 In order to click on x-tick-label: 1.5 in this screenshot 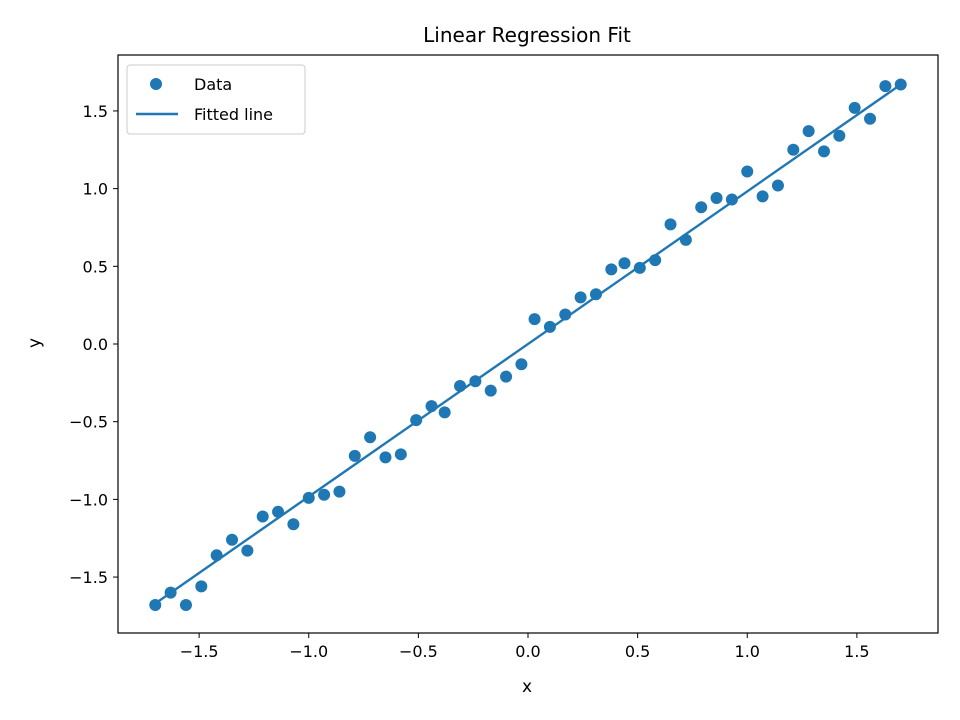, I will do `click(856, 651)`.